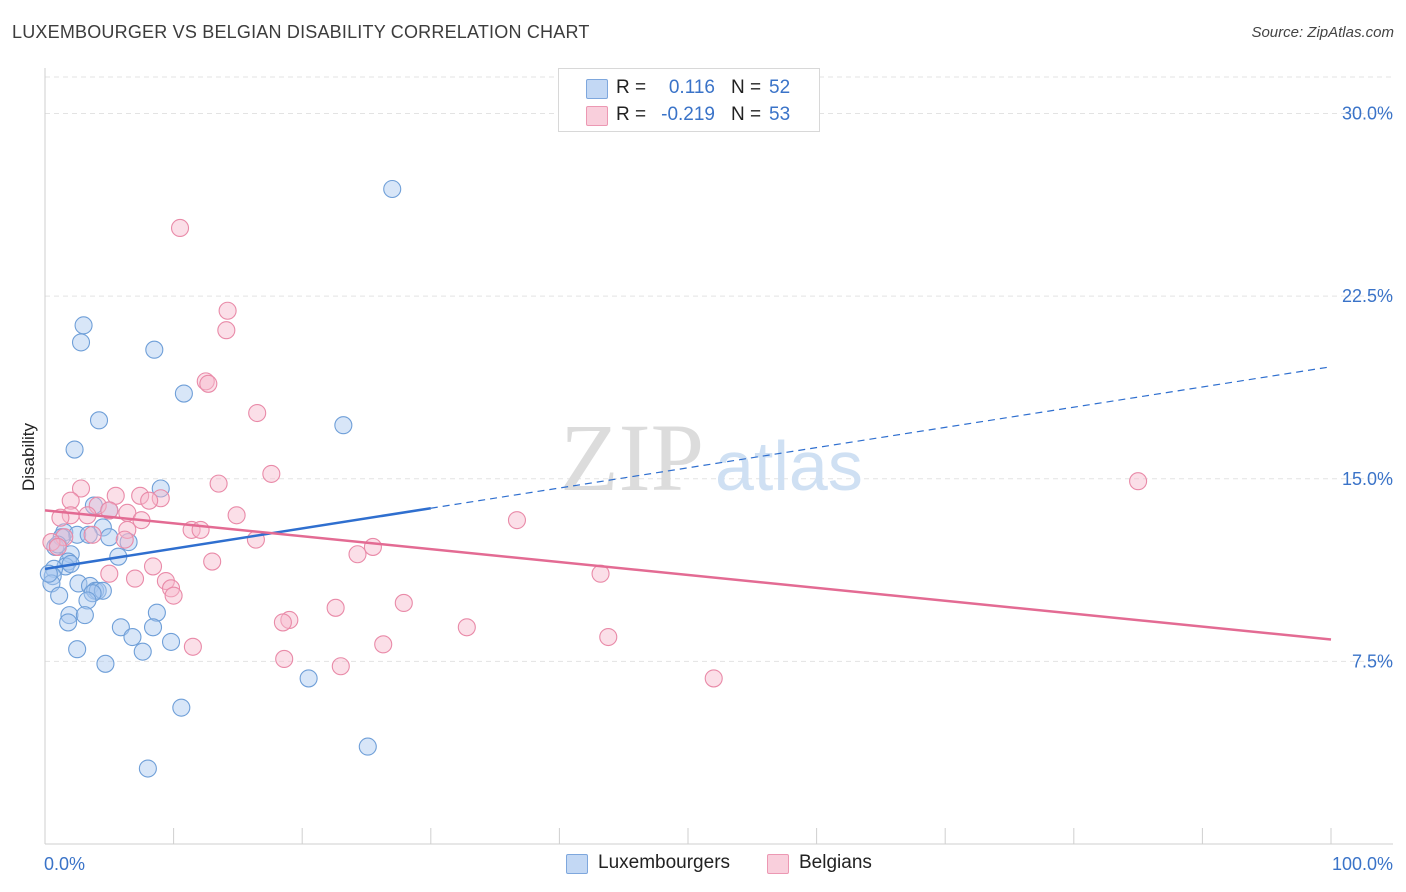 Image resolution: width=1406 pixels, height=892 pixels. Describe the element at coordinates (688, 575) in the screenshot. I see `belgian-trendline` at that location.